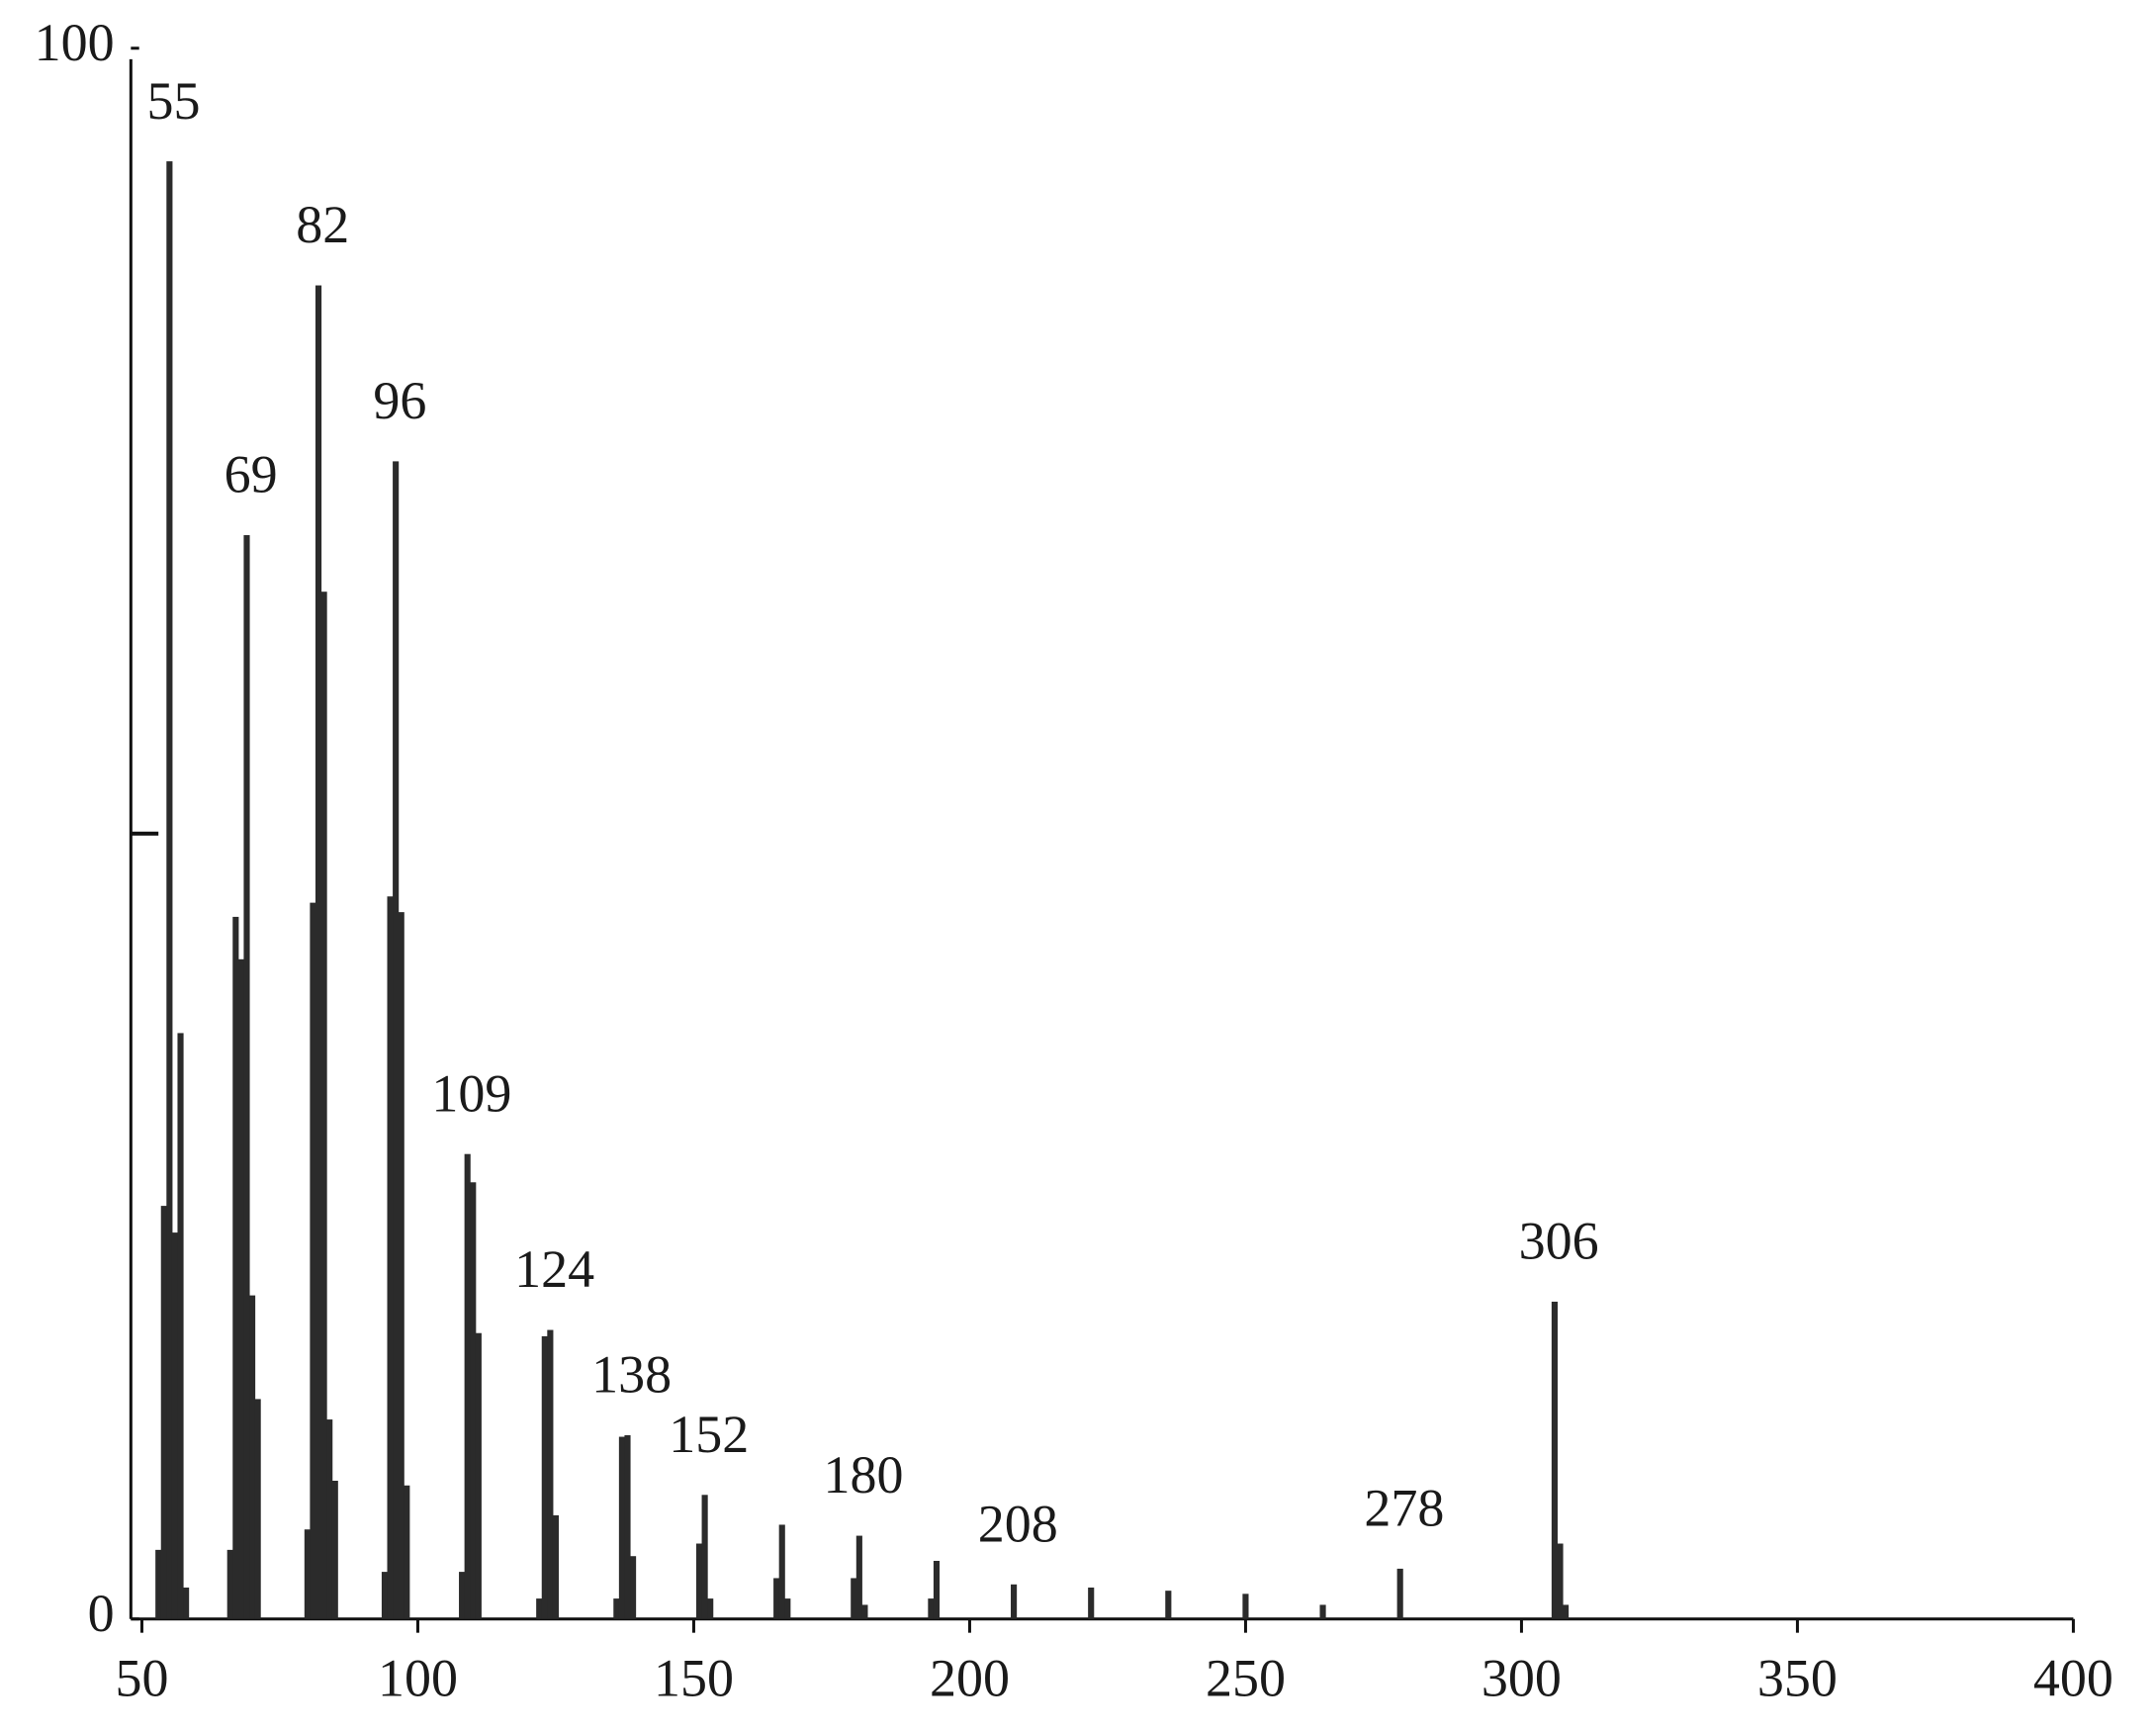 Image resolution: width=2156 pixels, height=1731 pixels. What do you see at coordinates (1559, 1241) in the screenshot?
I see `peak-label: 306` at bounding box center [1559, 1241].